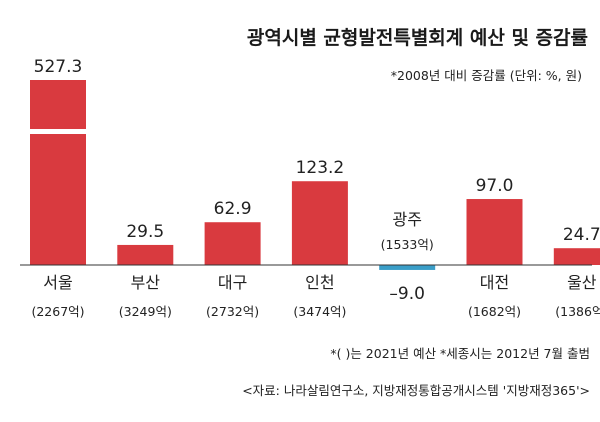 The width and height of the screenshot is (600, 422). I want to click on category-label-3: 대구, so click(232, 282).